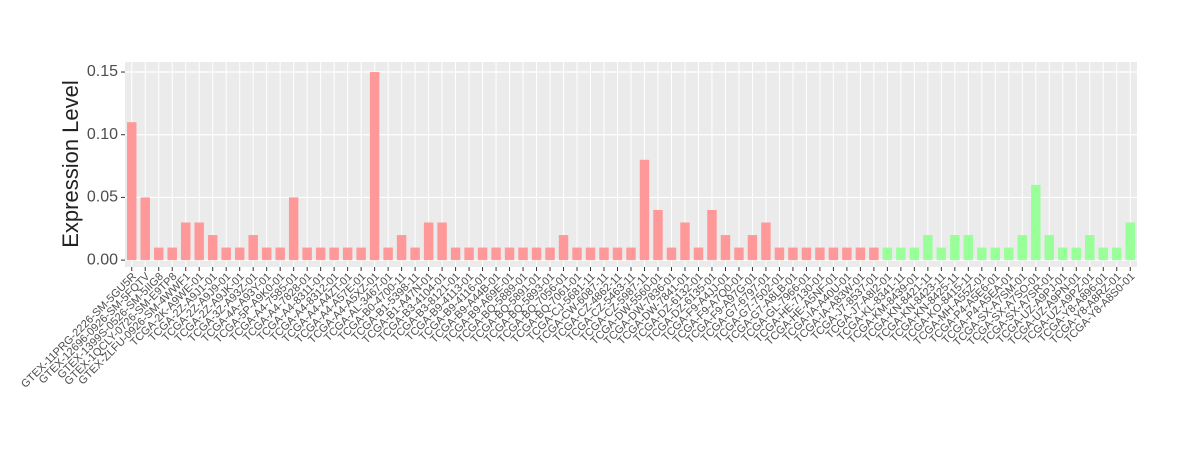 This screenshot has width=1200, height=464. What do you see at coordinates (102, 259) in the screenshot?
I see `y-tick-label: 0.00` at bounding box center [102, 259].